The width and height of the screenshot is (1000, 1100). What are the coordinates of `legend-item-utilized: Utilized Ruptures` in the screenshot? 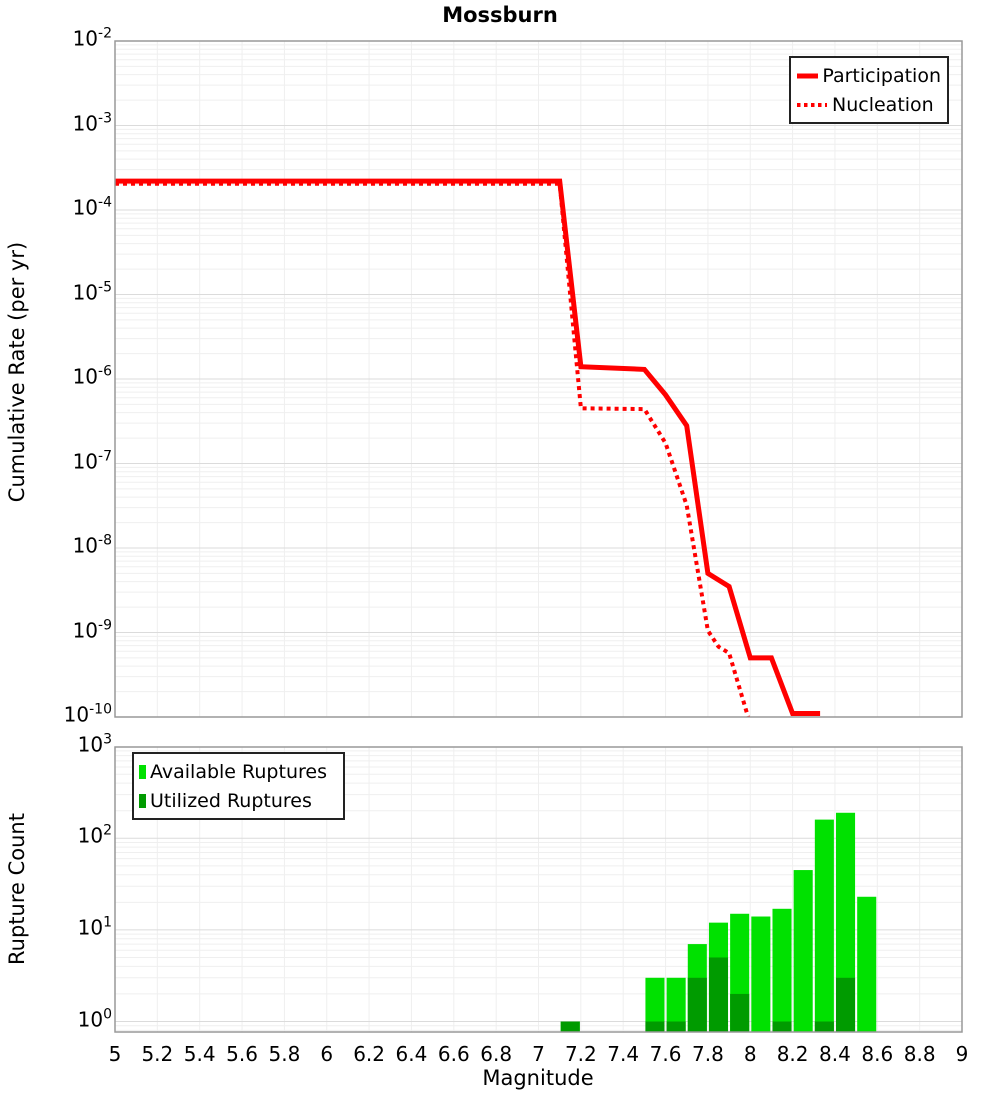 It's located at (238, 800).